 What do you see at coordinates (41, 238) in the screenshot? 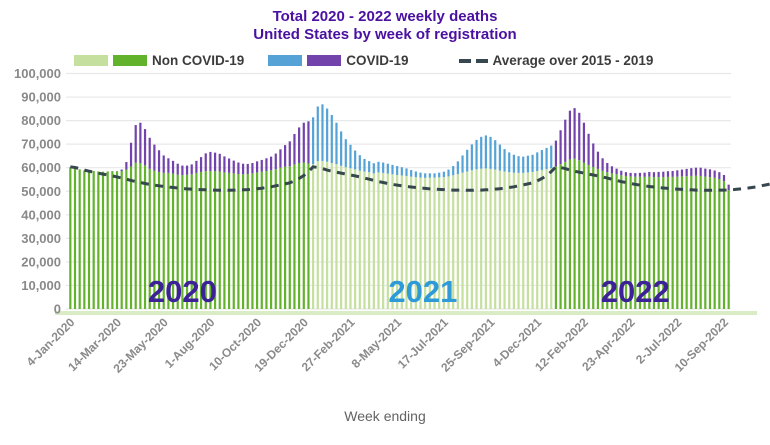
I see `y-tick-label: 30,000` at bounding box center [41, 238].